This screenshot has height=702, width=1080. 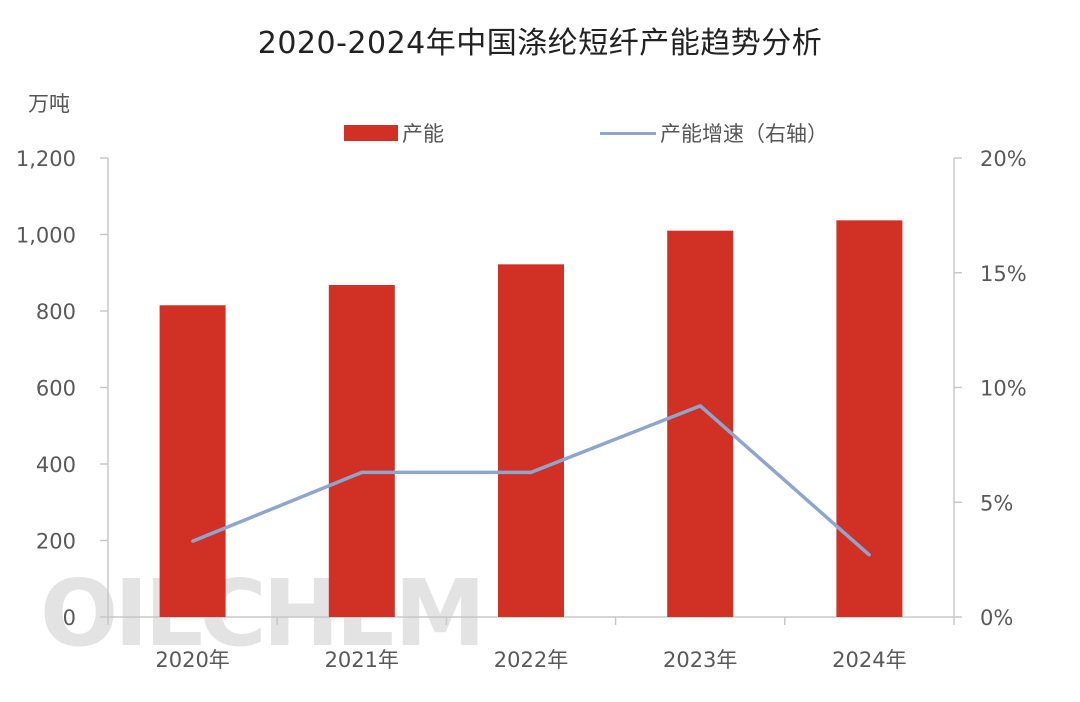 What do you see at coordinates (996, 503) in the screenshot?
I see `y-right-tick-label: 5%` at bounding box center [996, 503].